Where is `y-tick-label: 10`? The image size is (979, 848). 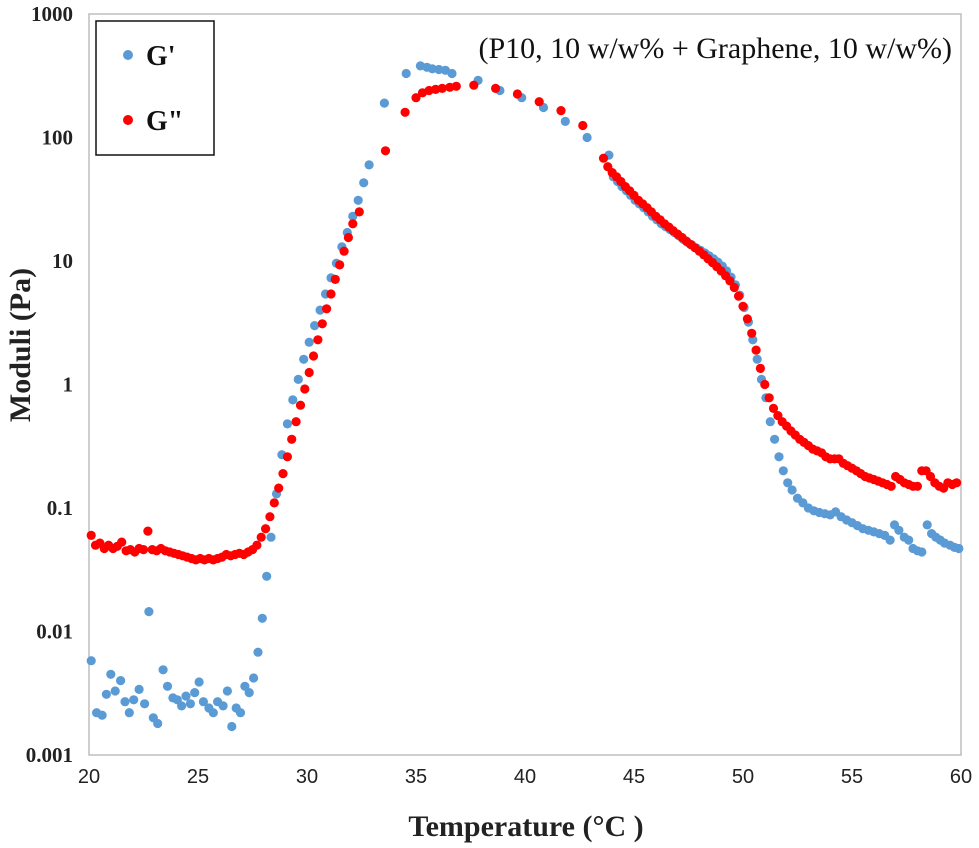 y-tick-label: 10 is located at coordinates (62, 261).